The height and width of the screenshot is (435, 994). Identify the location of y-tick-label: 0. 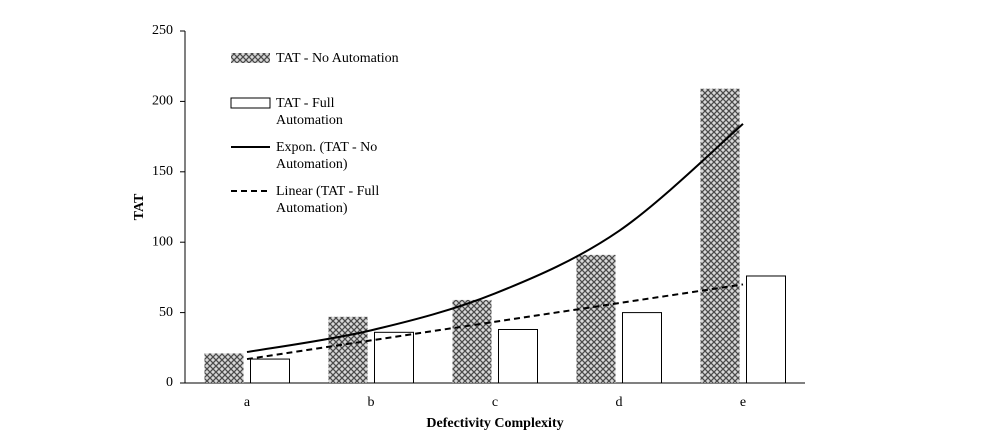
(169, 382).